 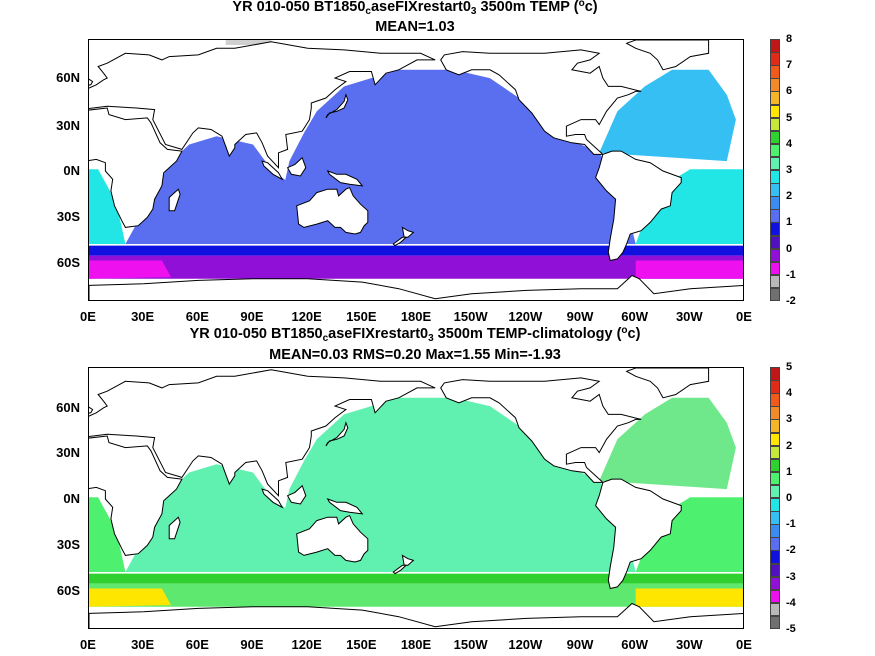 I want to click on colorbar-tick-label: 0, so click(x=789, y=498).